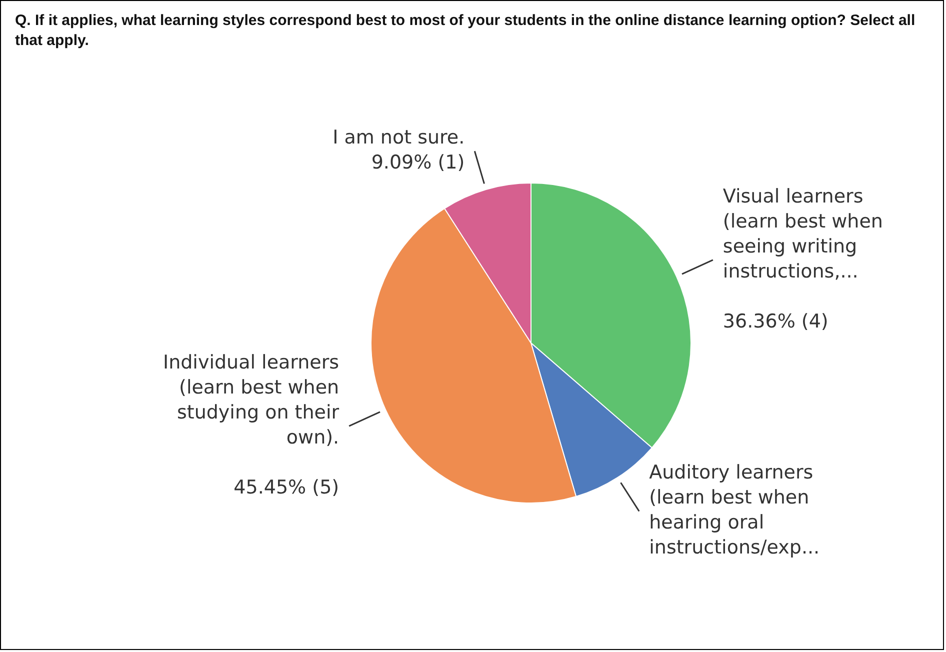 This screenshot has height=652, width=946. What do you see at coordinates (418, 163) in the screenshot?
I see `data-label: 9.09% (1)` at bounding box center [418, 163].